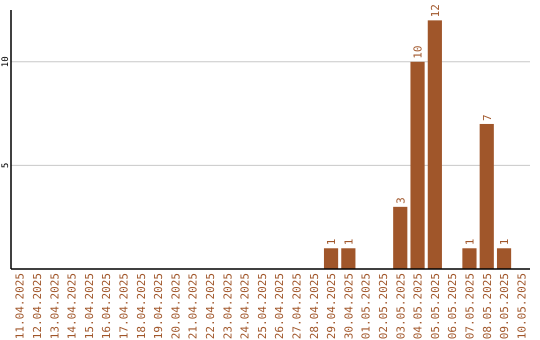 Image resolution: width=540 pixels, height=340 pixels. Describe the element at coordinates (6, 165) in the screenshot. I see `y-tick-label: 5` at that location.